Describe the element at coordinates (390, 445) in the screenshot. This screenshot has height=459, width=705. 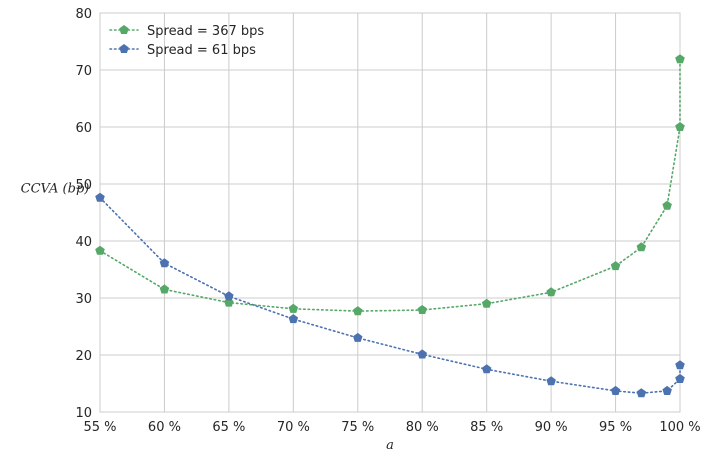
I see `x-axis-label: a` at that location.